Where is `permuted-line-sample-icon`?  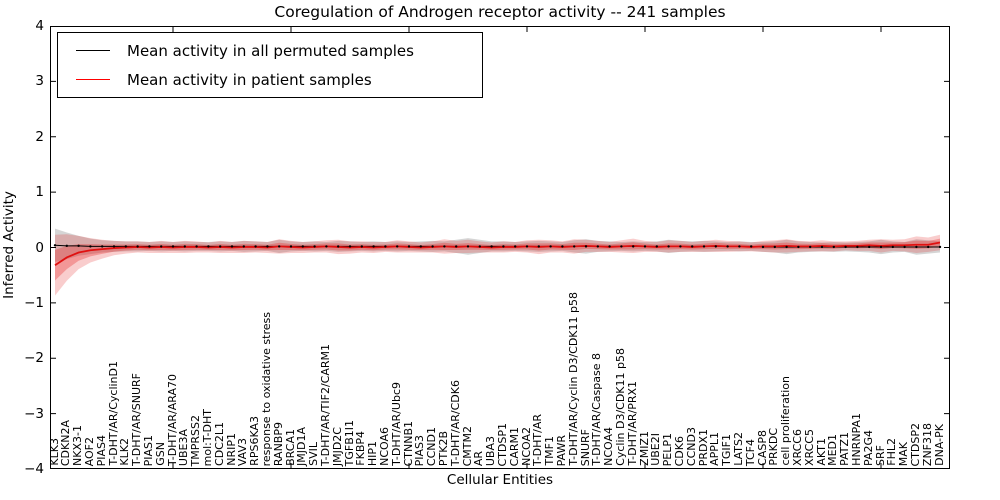
permuted-line-sample-icon is located at coordinates (93, 50).